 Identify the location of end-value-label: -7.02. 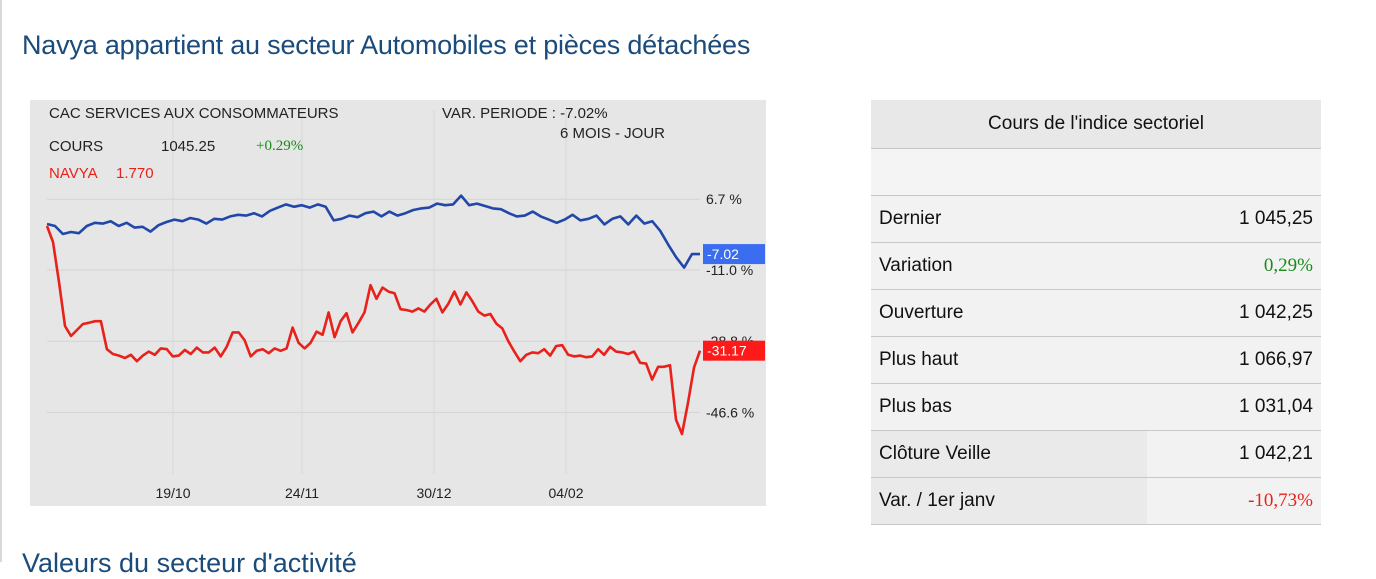
(723, 254).